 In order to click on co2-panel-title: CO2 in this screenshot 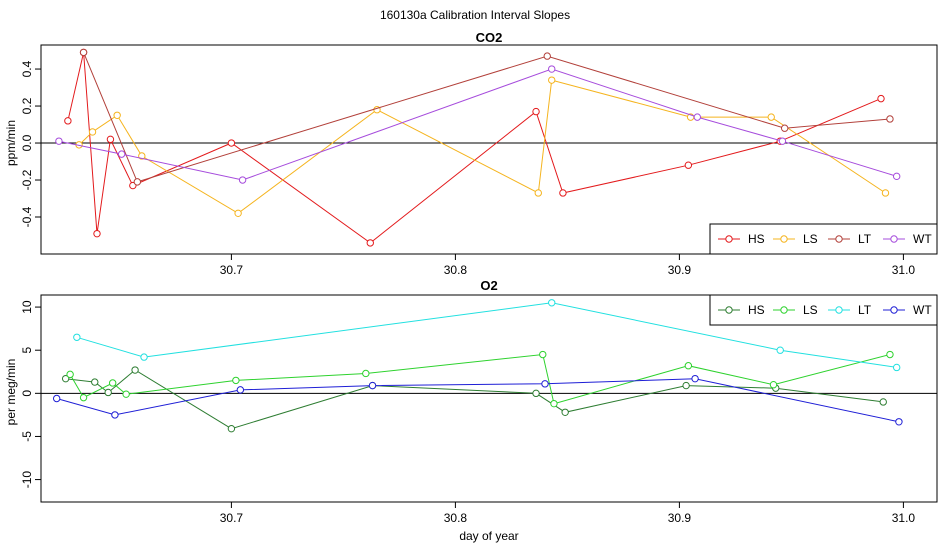, I will do `click(489, 37)`.